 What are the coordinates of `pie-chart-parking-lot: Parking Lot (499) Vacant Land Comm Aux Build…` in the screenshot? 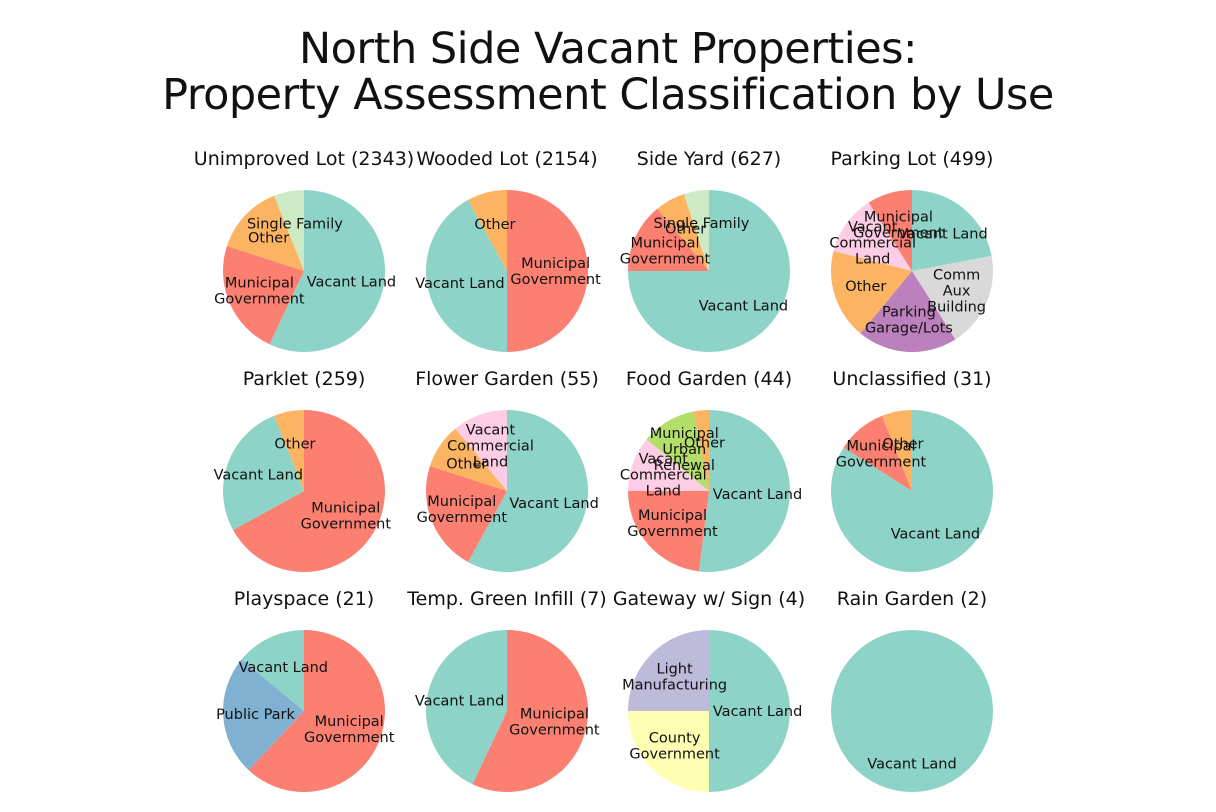 It's located at (911, 250).